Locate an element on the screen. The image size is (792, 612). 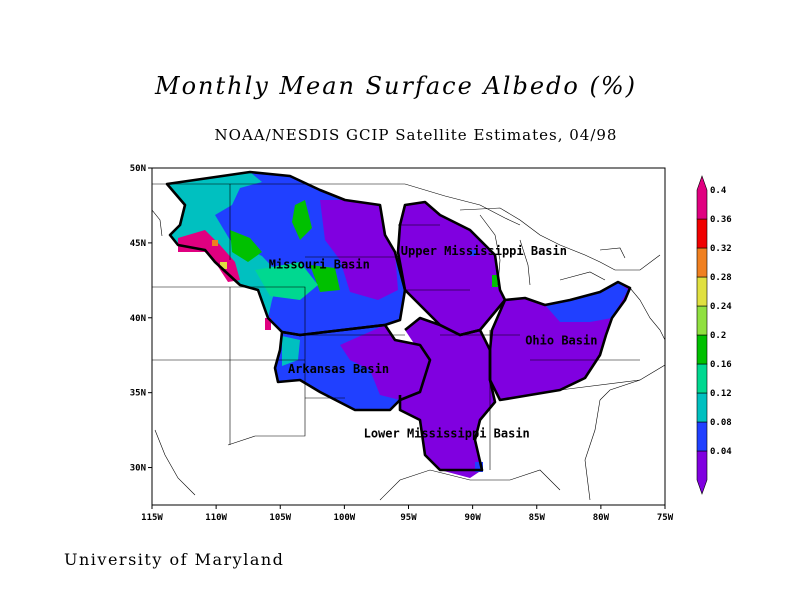
basin-label: Lower Mississippi Basin is located at coordinates (447, 434).